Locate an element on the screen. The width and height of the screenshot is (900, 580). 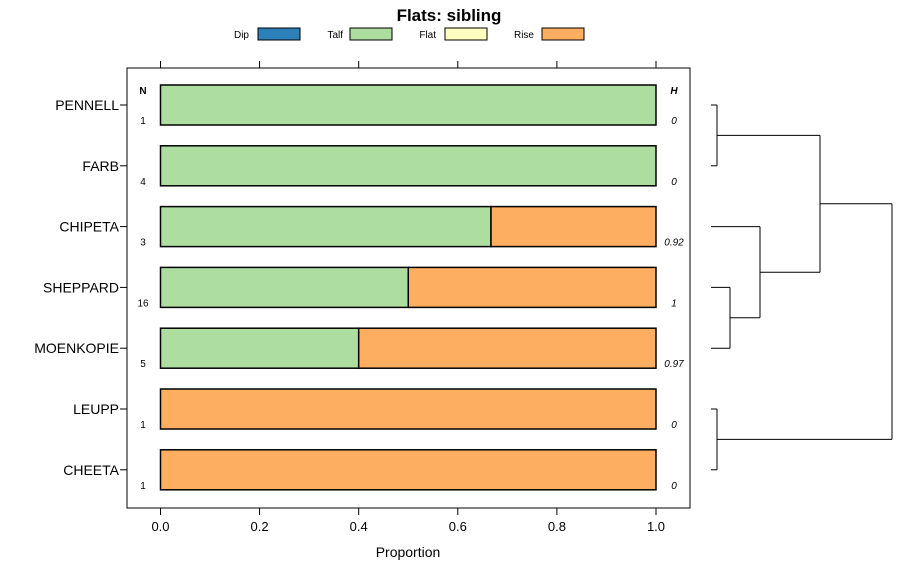
h-value: 0.97 is located at coordinates (674, 364).